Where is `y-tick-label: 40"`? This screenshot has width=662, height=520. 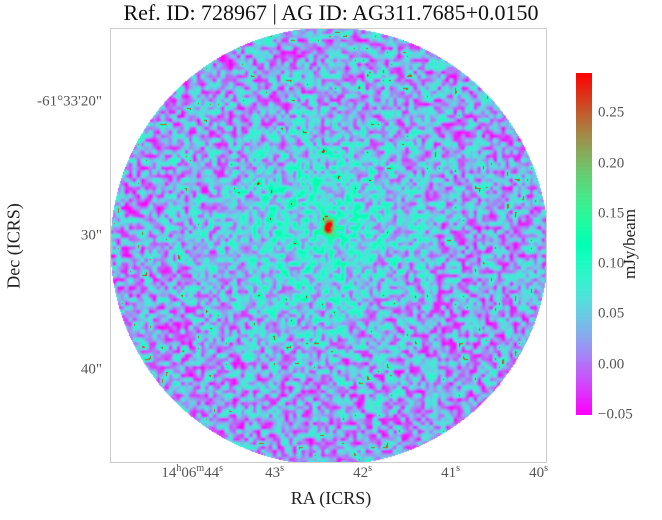 y-tick-label: 40" is located at coordinates (91, 369).